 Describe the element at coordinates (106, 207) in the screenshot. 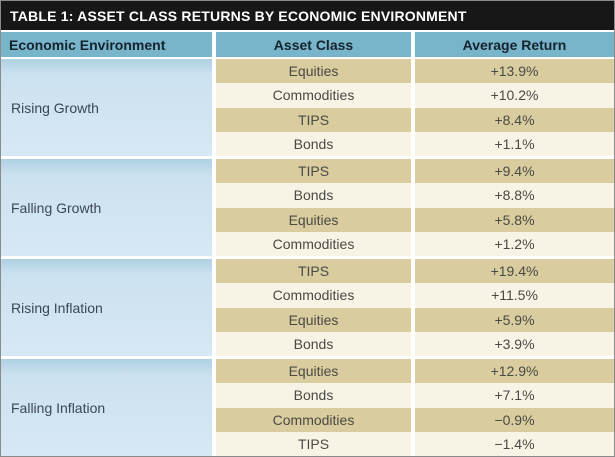

I see `environment-cell: Falling Growth` at that location.